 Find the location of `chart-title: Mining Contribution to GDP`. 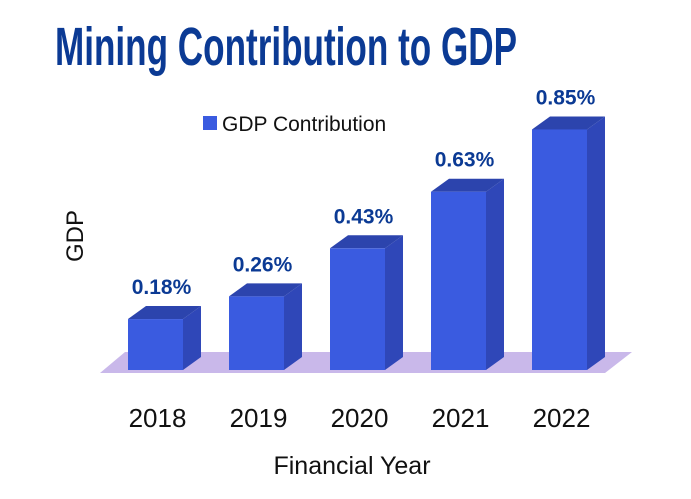

chart-title: Mining Contribution to GDP is located at coordinates (286, 47).